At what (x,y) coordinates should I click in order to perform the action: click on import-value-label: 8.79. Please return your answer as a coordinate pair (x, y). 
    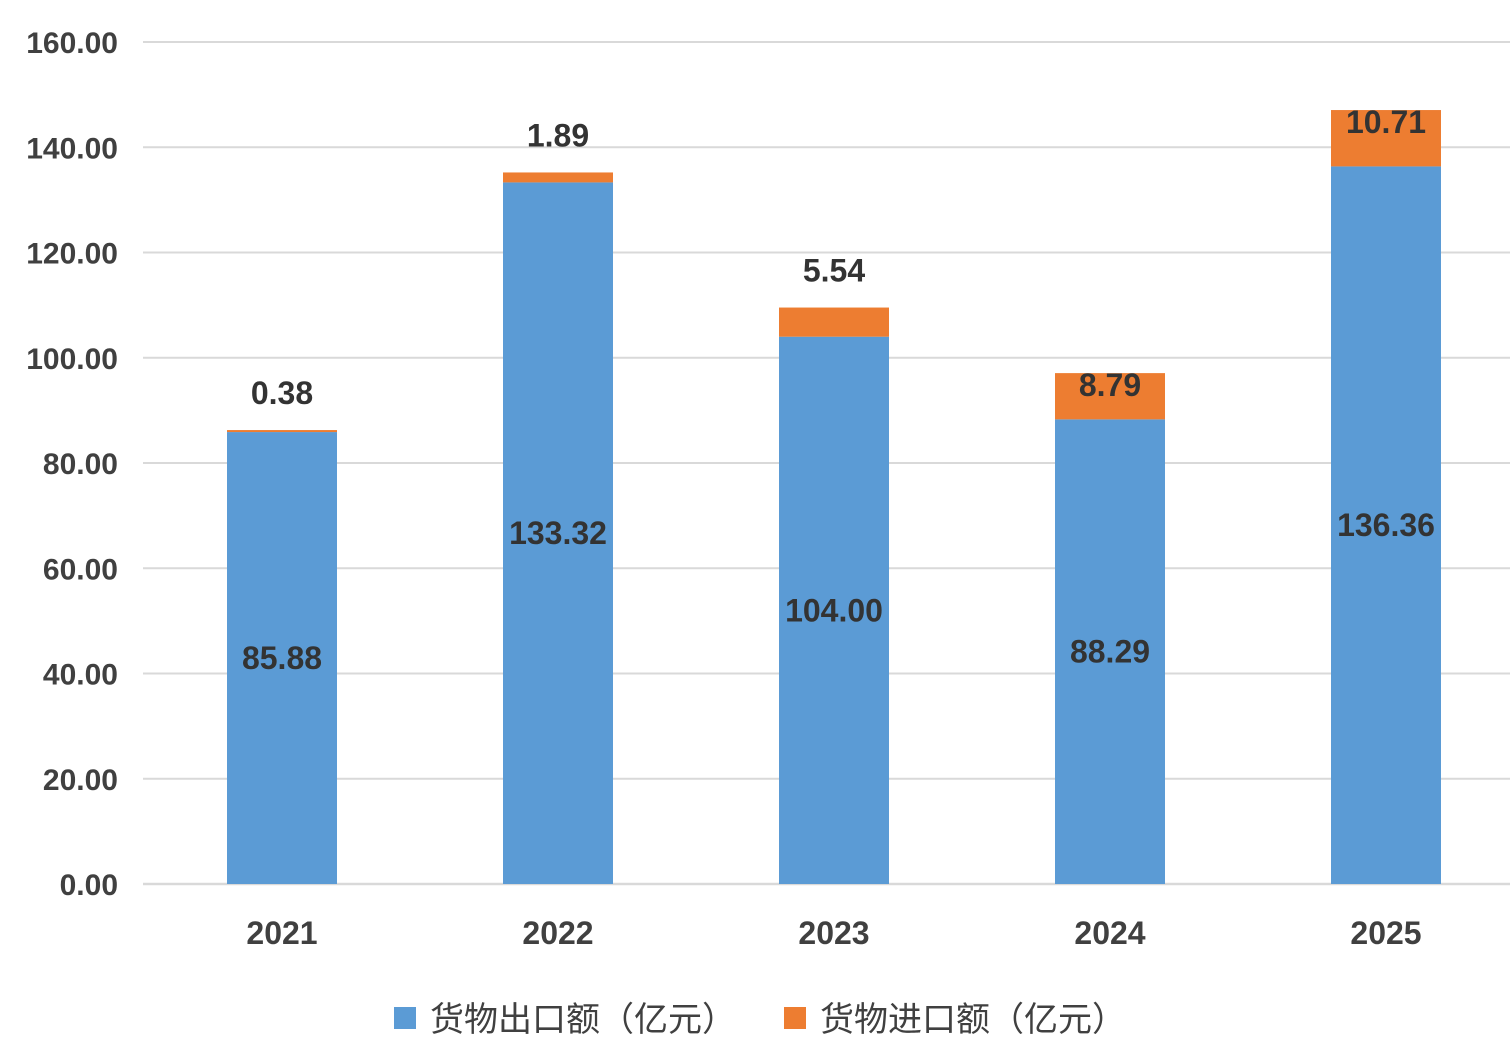
    Looking at the image, I should click on (1110, 385).